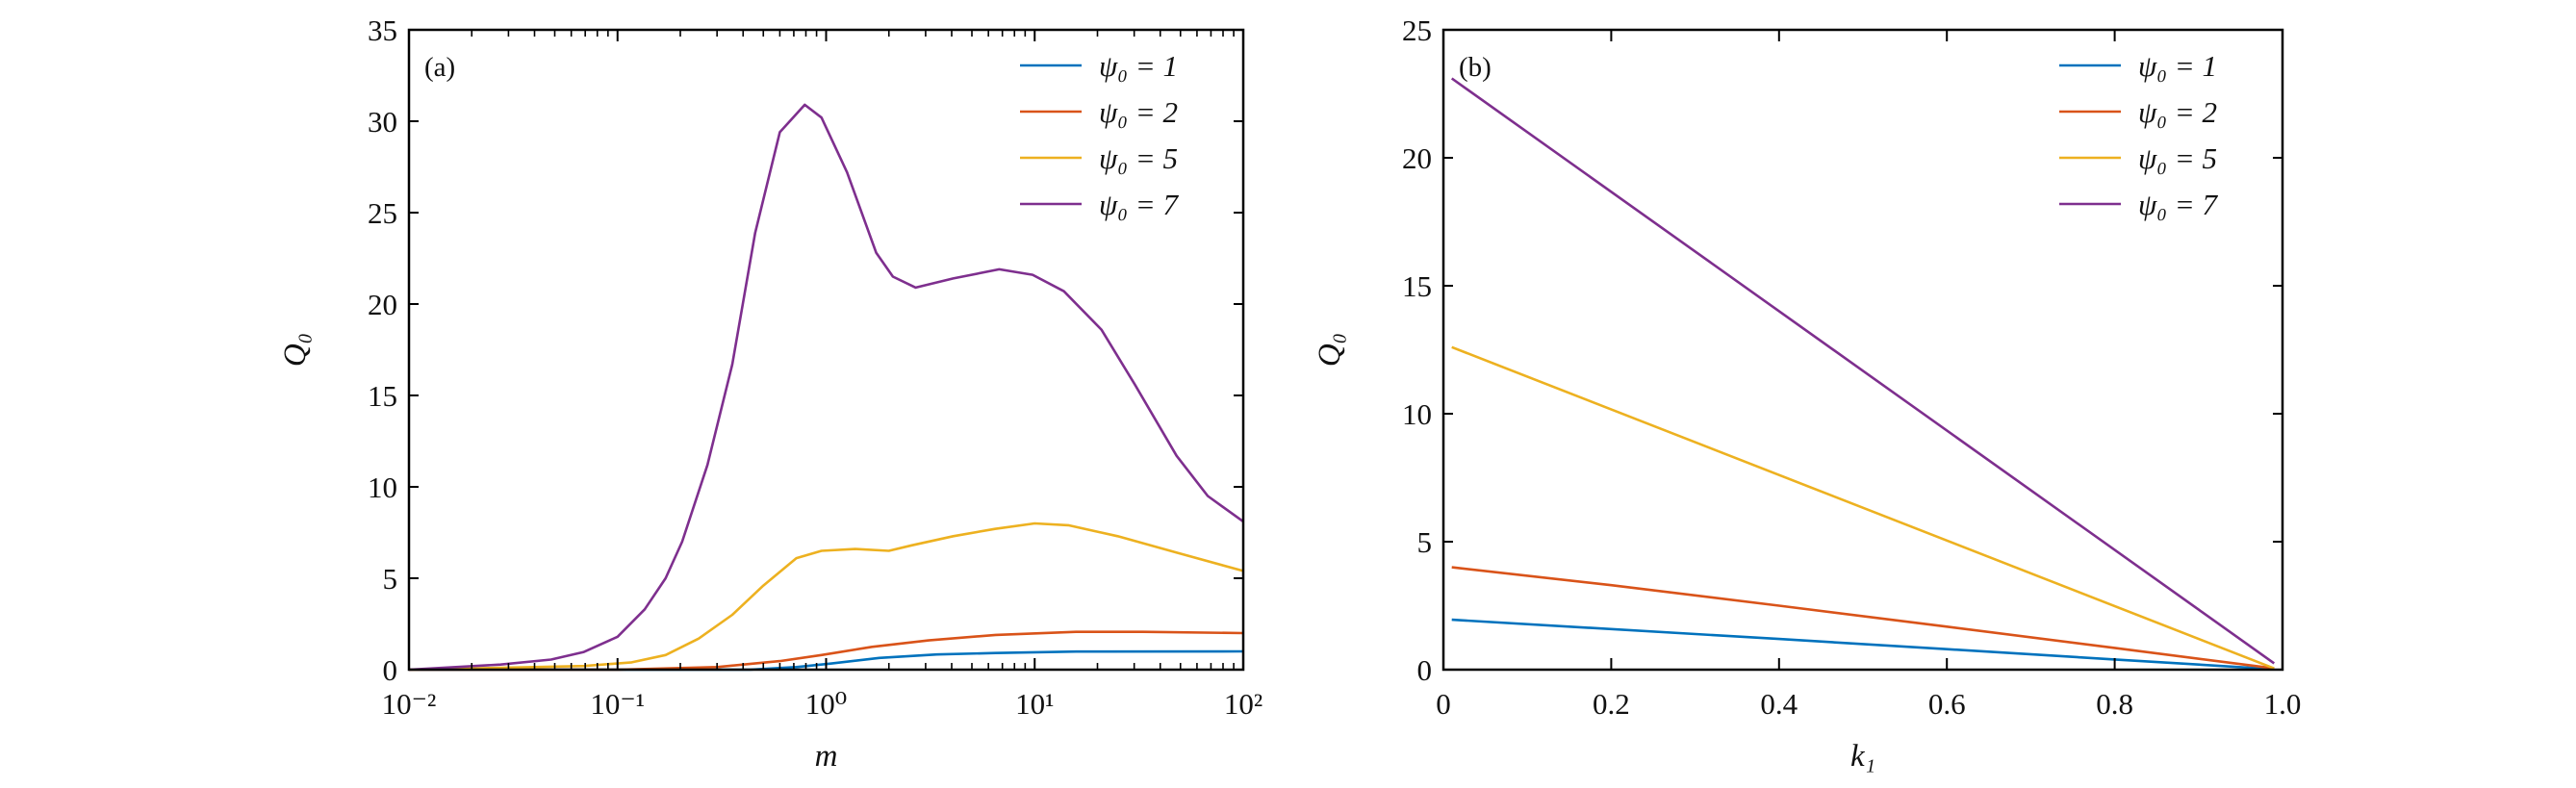  What do you see at coordinates (2114, 704) in the screenshot?
I see `x-tick-label: 0.8` at bounding box center [2114, 704].